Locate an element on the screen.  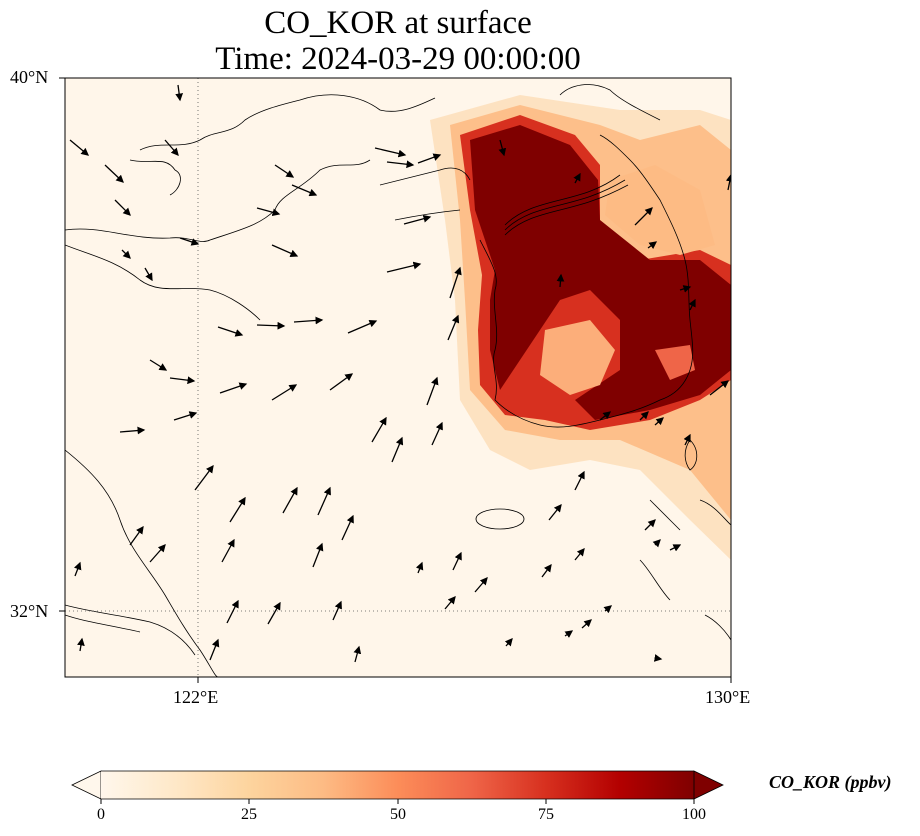
map-title-line2: Time: 2024-03-29 00:00:00 is located at coordinates (398, 59).